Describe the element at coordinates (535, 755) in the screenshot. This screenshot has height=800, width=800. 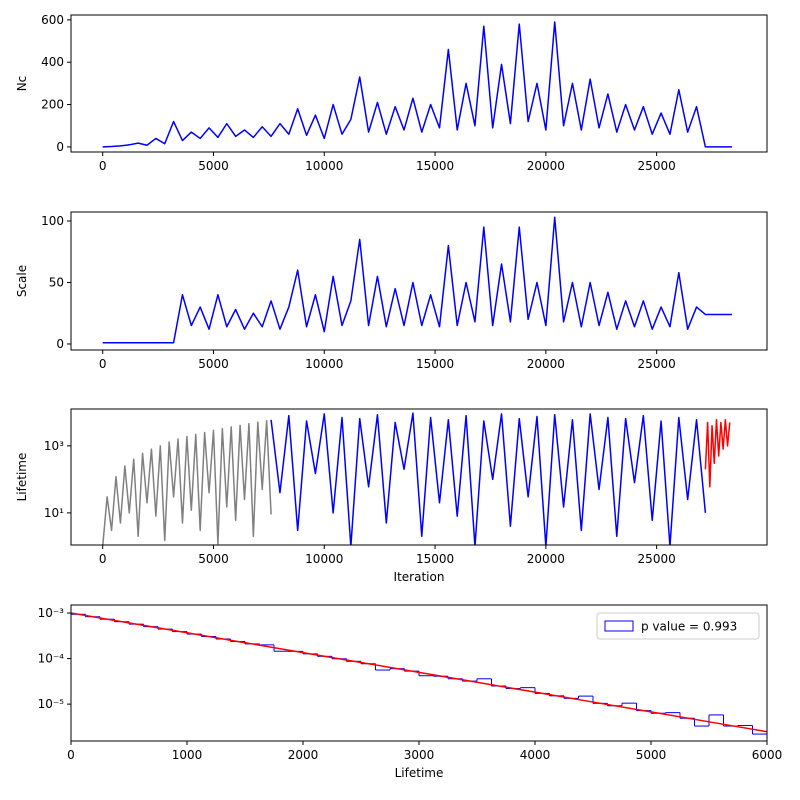
I see `x-tick-label: 4000` at that location.